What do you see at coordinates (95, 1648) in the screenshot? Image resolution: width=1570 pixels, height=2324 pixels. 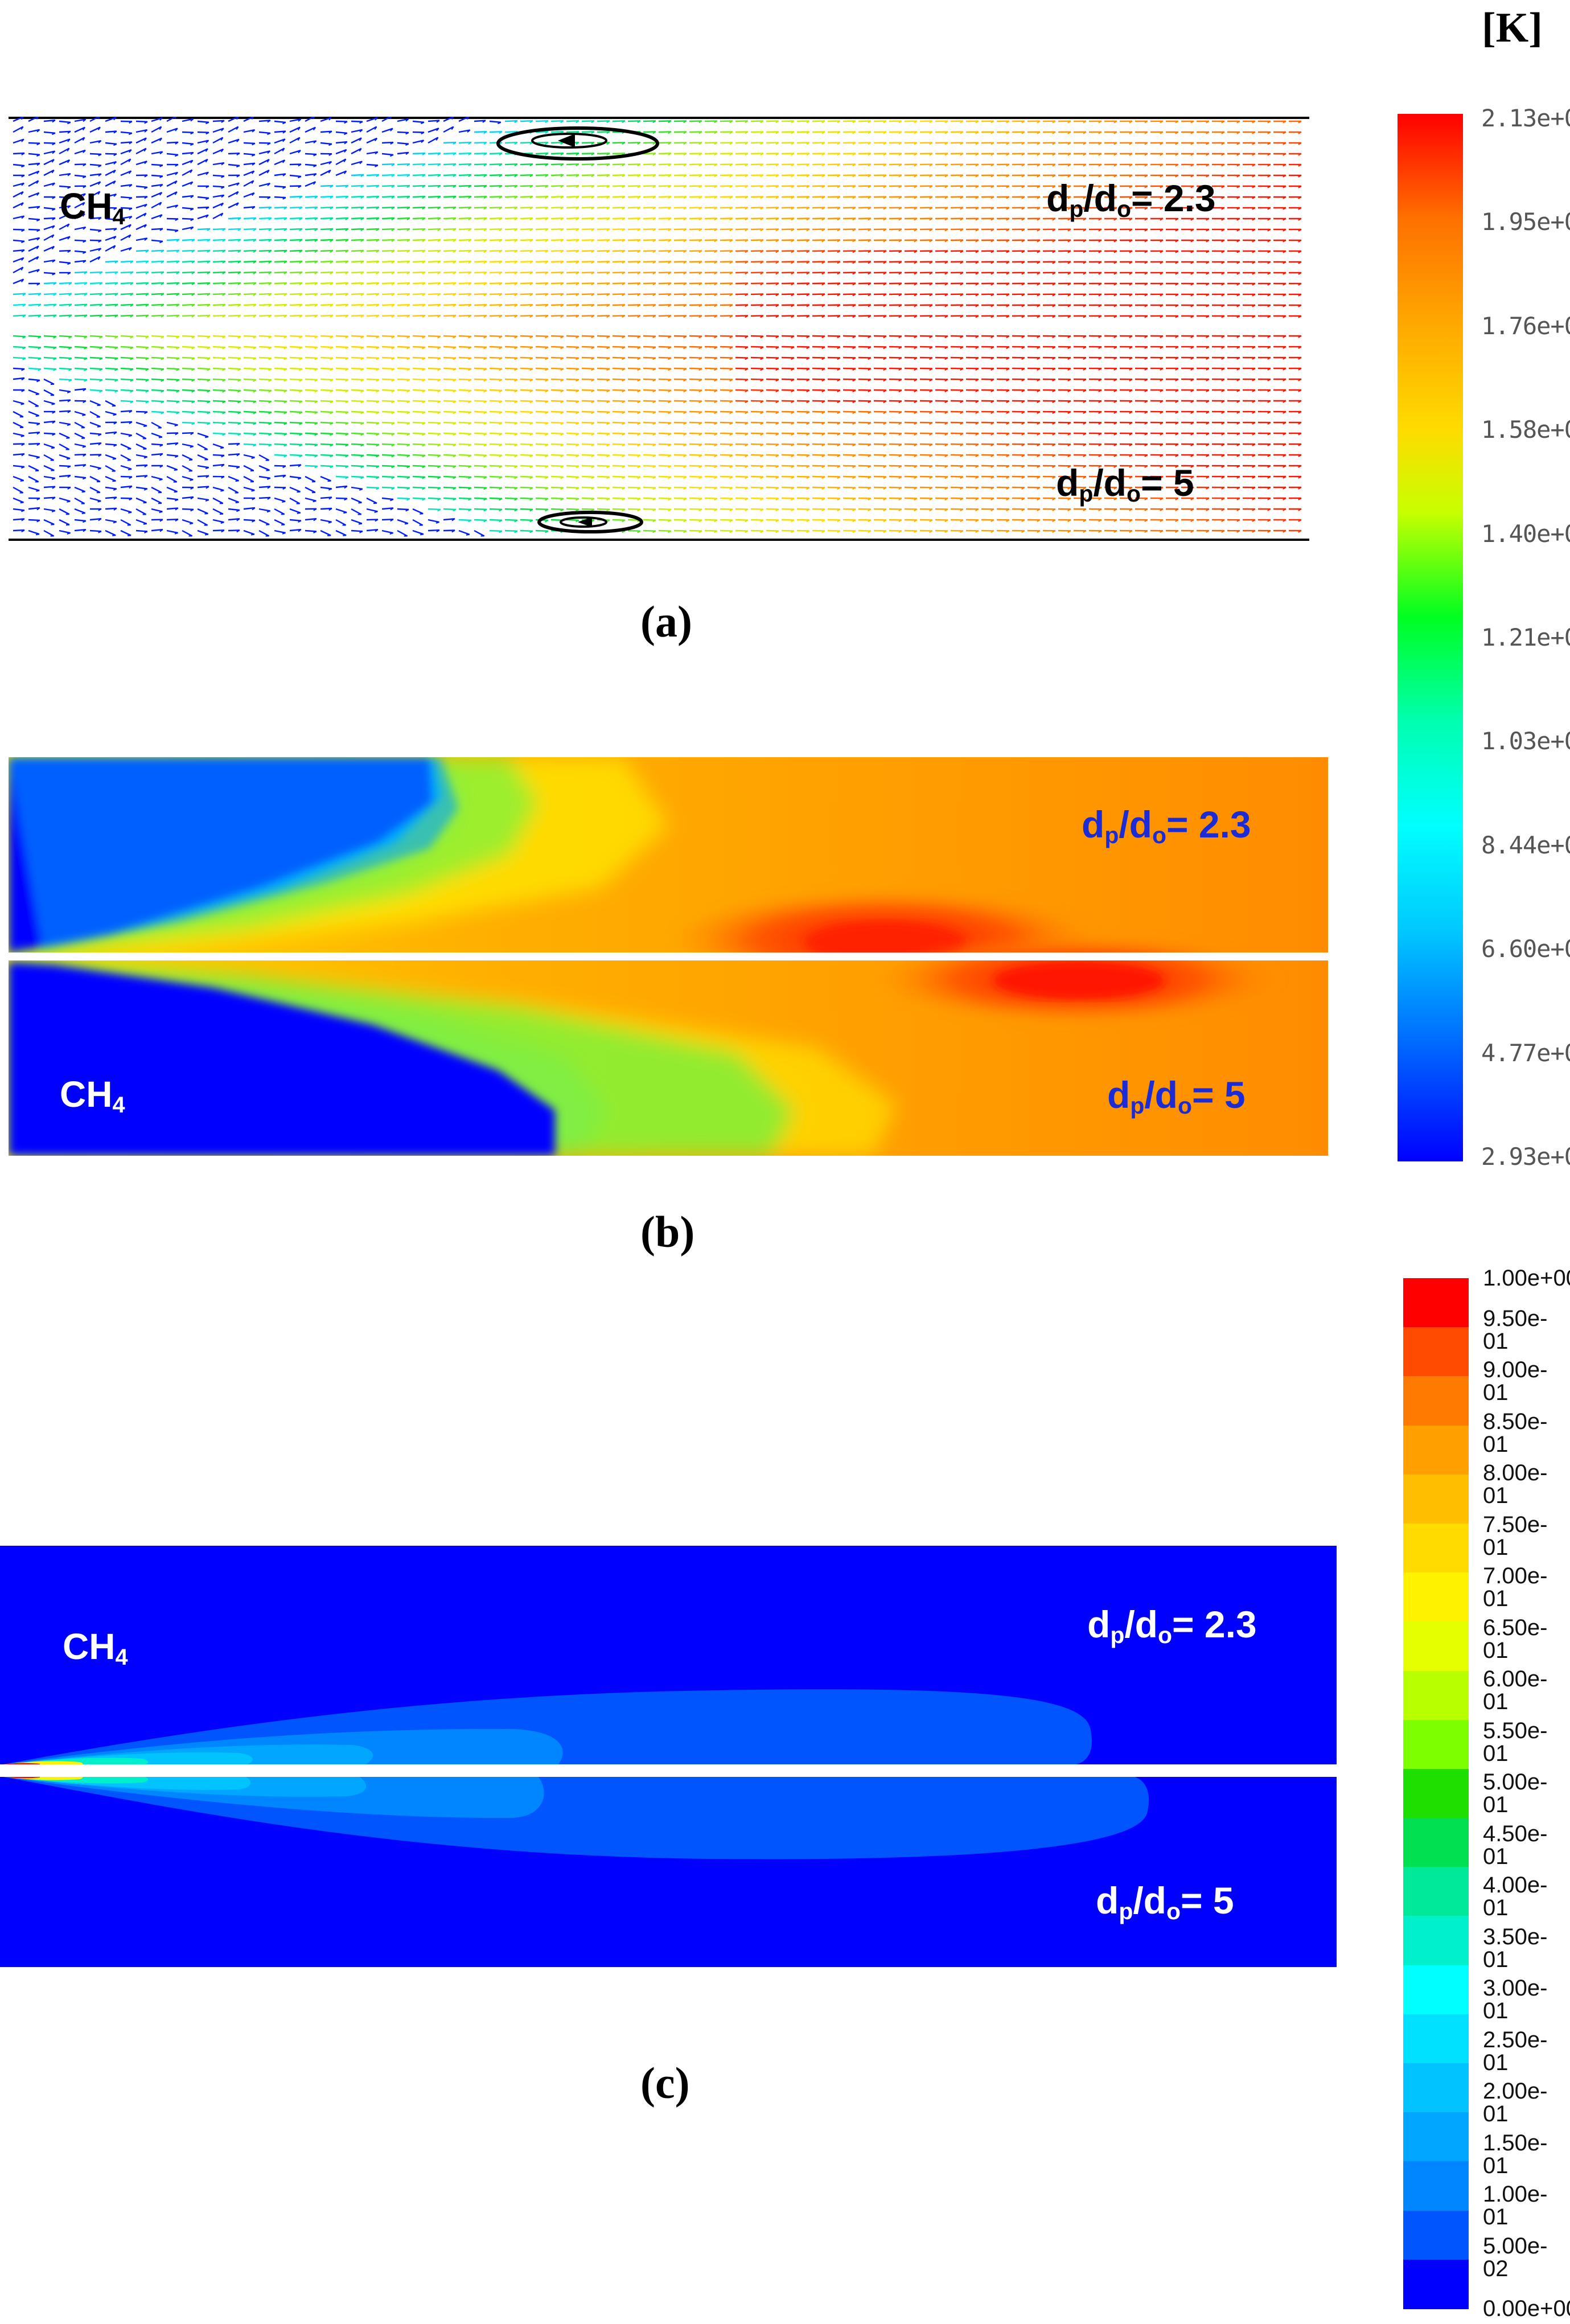 I see `species-label-c: CH4` at bounding box center [95, 1648].